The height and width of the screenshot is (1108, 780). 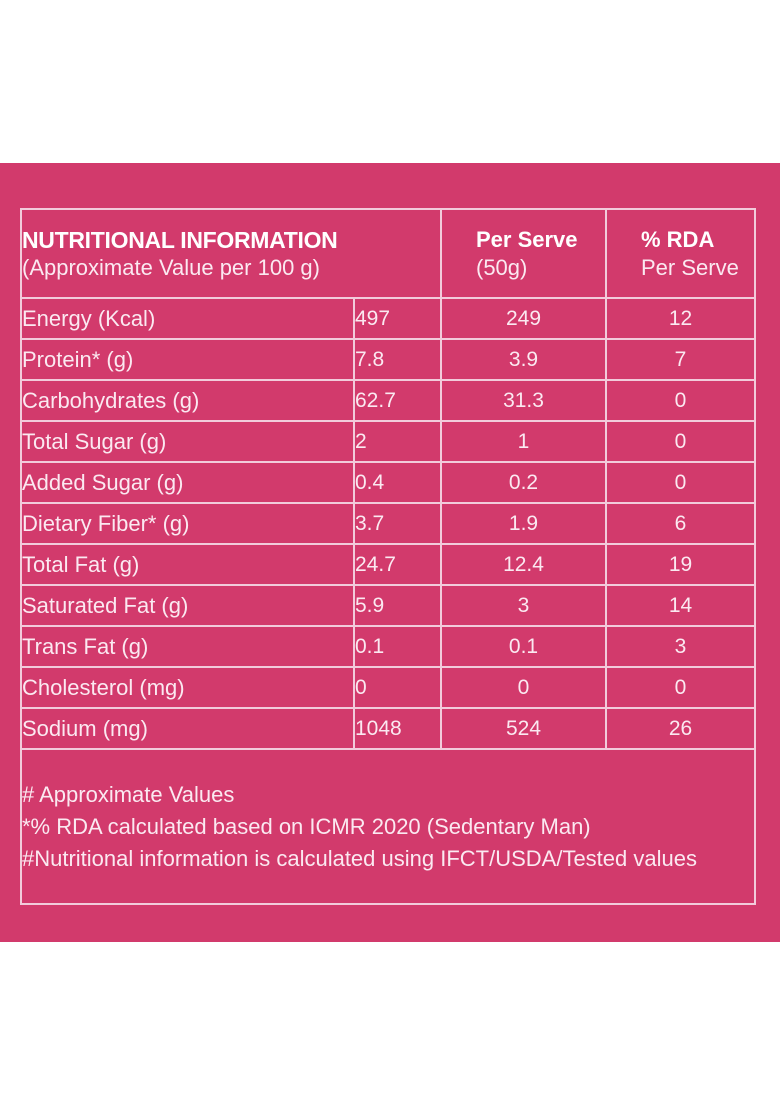 I want to click on rda-subheader: Per Serve, so click(x=690, y=267).